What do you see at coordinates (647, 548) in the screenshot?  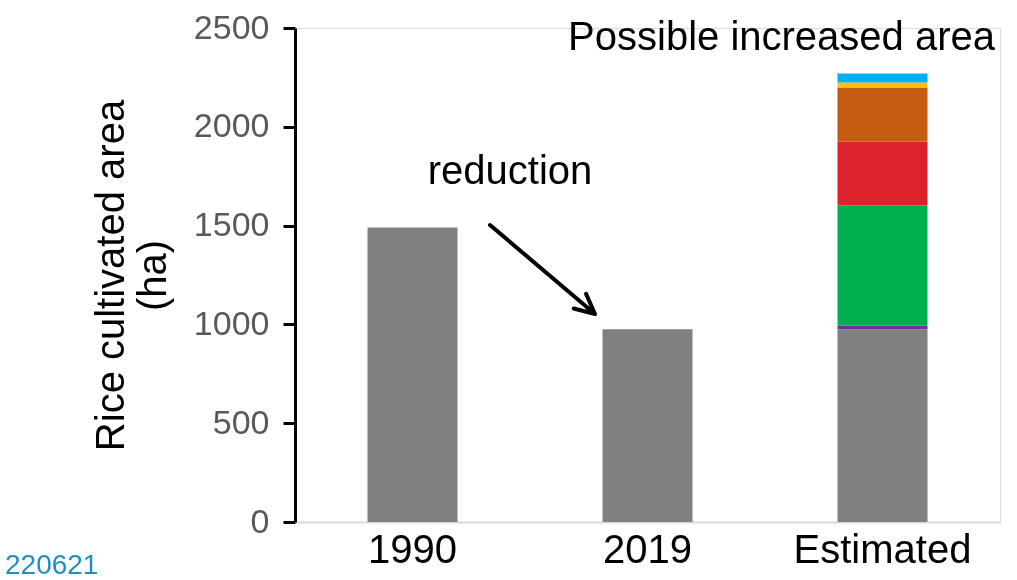 I see `x-tick-label: 2019` at bounding box center [647, 548].